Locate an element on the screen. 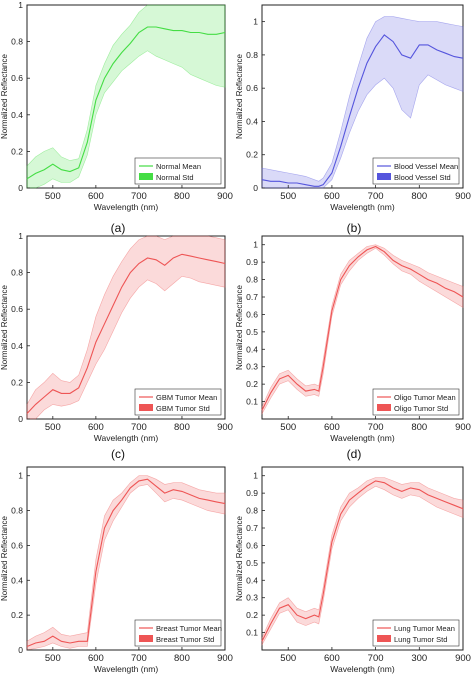 The width and height of the screenshot is (474, 681). legend-std-label: GBM Tumor Std is located at coordinates (183, 408).